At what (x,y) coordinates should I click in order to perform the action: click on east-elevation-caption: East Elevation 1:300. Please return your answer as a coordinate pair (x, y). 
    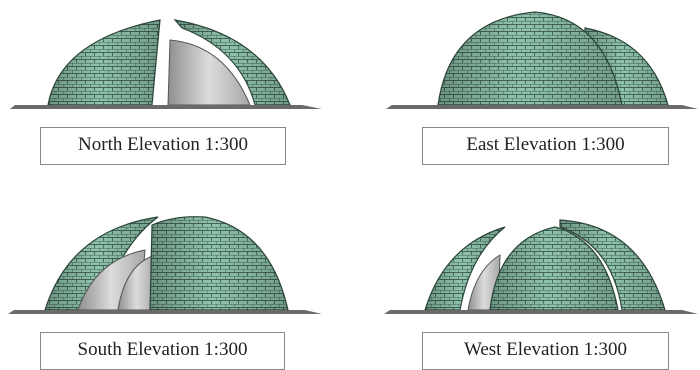
    Looking at the image, I should click on (545, 146).